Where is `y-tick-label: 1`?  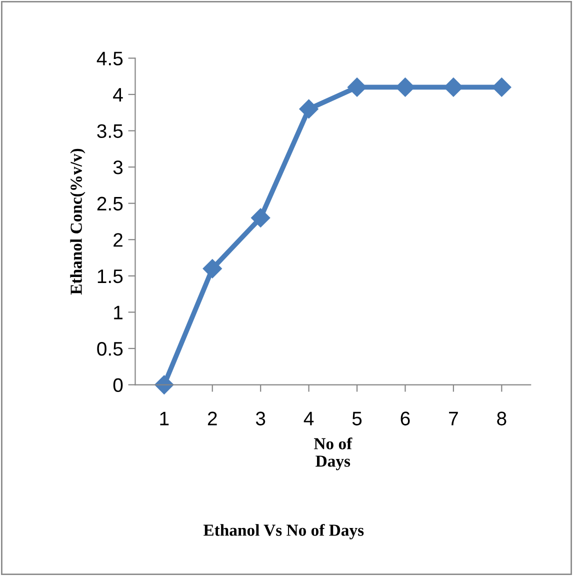
y-tick-label: 1 is located at coordinates (118, 313).